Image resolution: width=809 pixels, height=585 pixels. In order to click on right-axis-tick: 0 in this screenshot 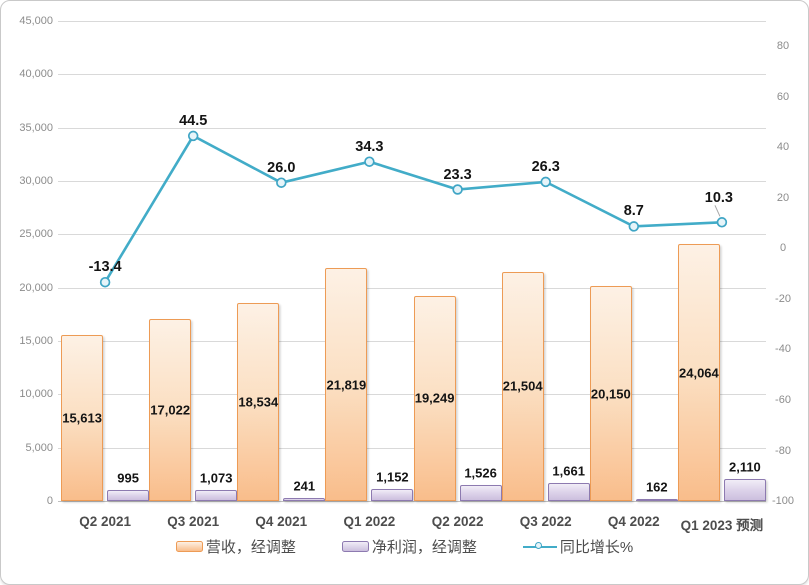, I will do `click(783, 248)`.